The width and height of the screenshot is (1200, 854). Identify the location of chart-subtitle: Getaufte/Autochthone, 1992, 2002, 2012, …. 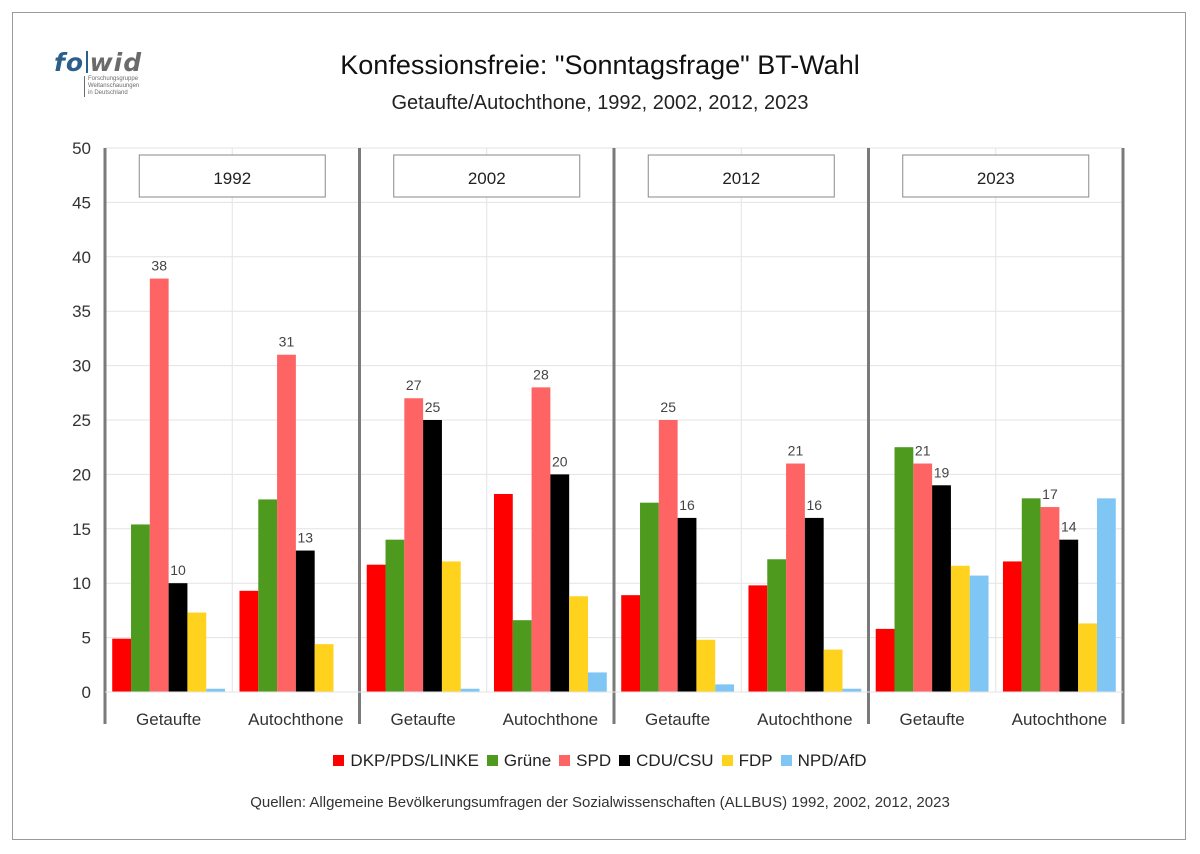
(600, 103).